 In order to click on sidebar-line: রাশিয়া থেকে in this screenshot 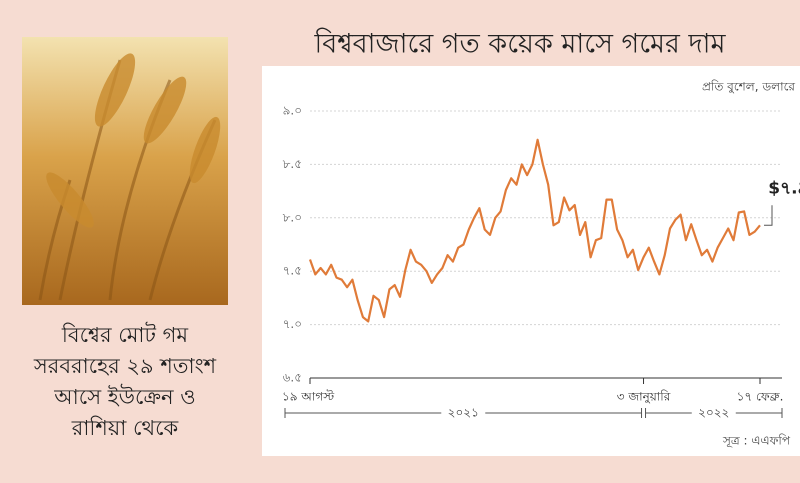, I will do `click(125, 428)`.